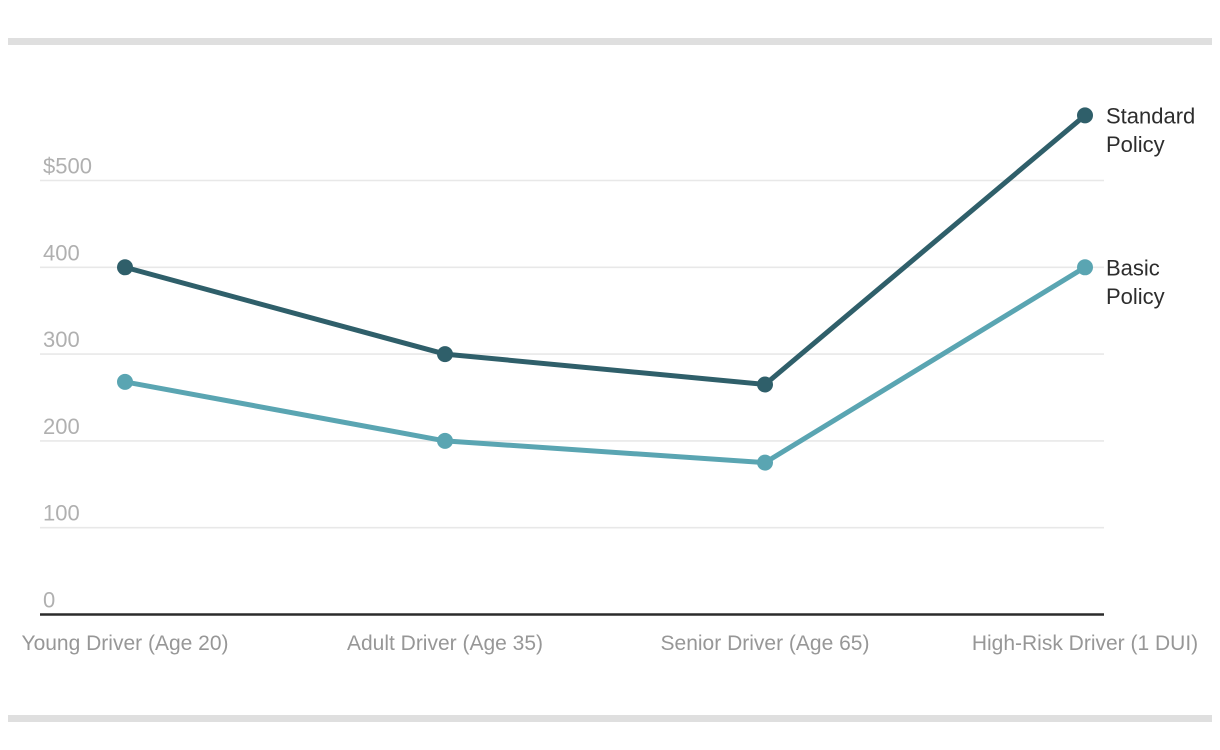  I want to click on x-tick-label: Young Driver (Age 20), so click(124, 643).